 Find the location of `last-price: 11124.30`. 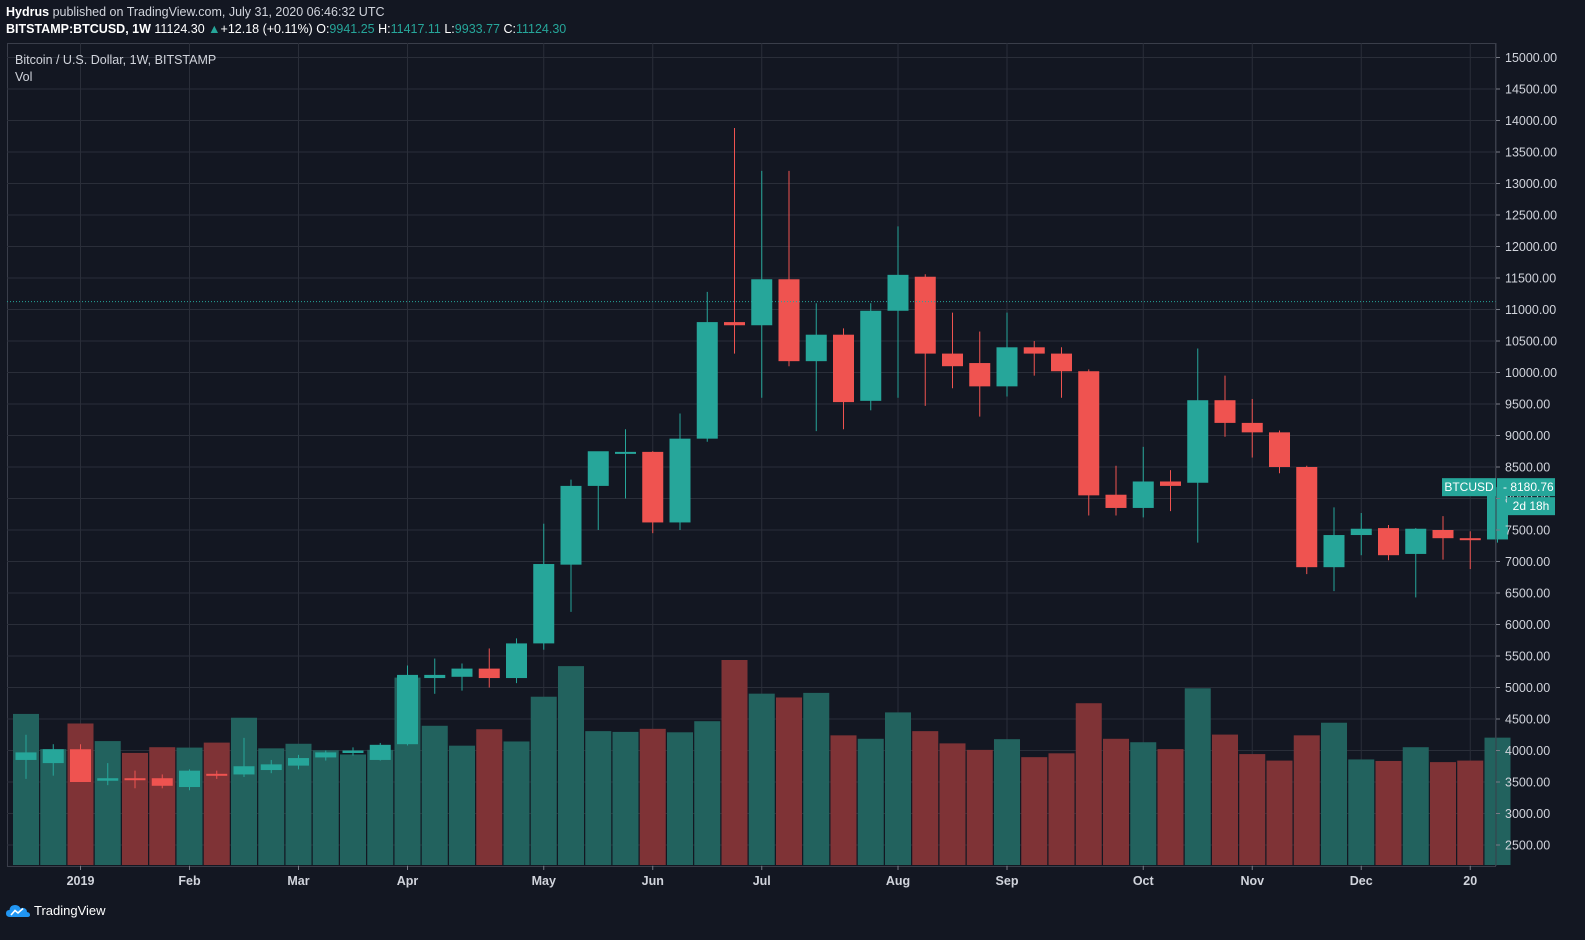

last-price: 11124.30 is located at coordinates (179, 29).